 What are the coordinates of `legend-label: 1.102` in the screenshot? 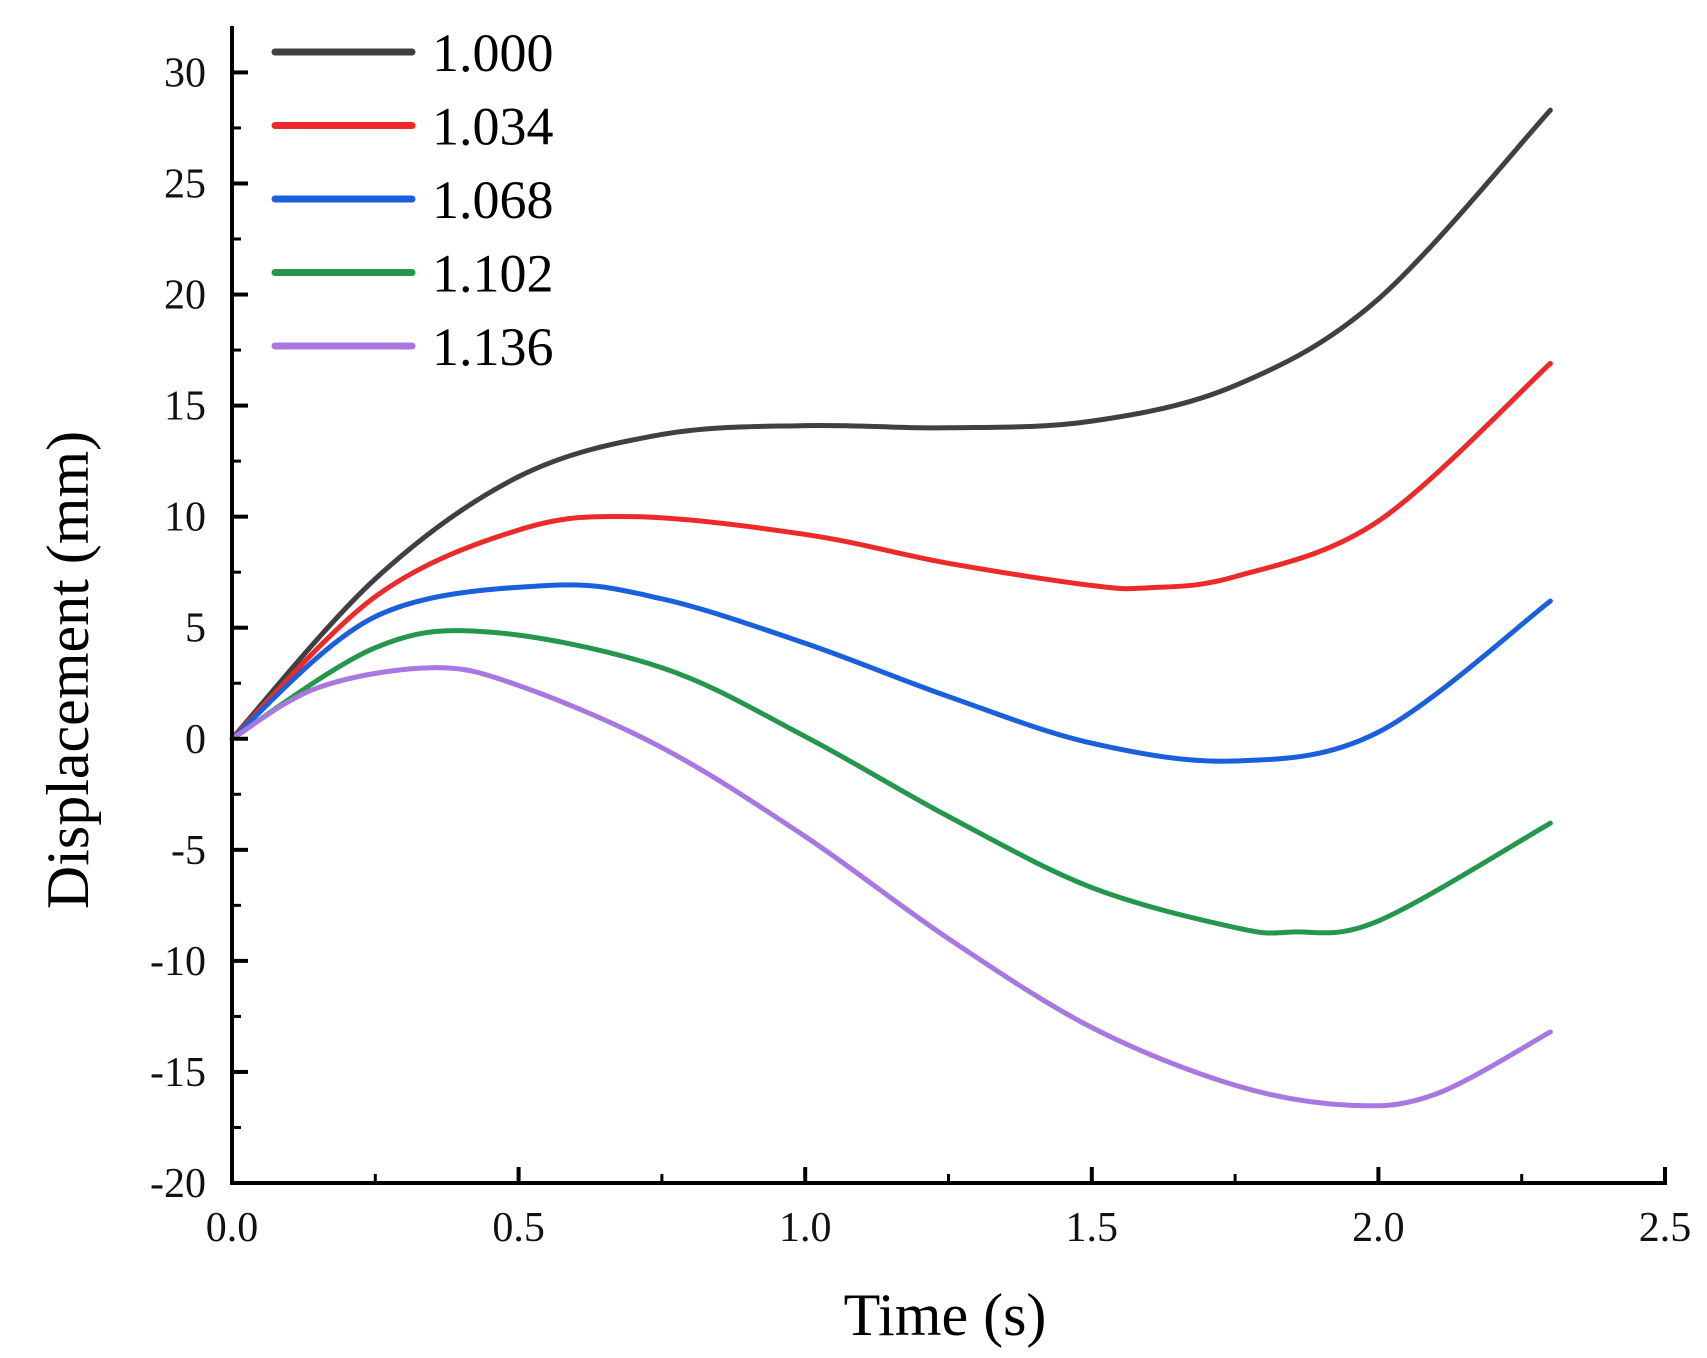 It's located at (493, 274).